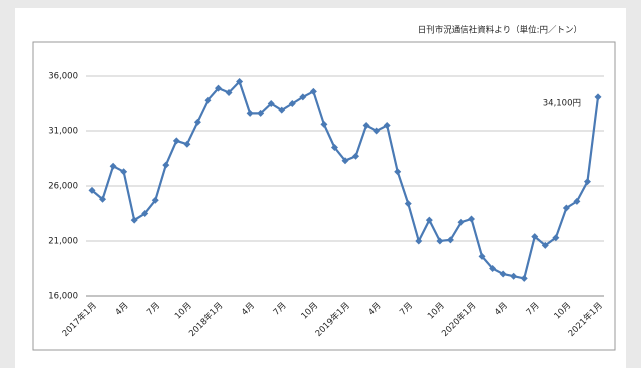  I want to click on y-tick-label: 31,000, so click(63, 132).